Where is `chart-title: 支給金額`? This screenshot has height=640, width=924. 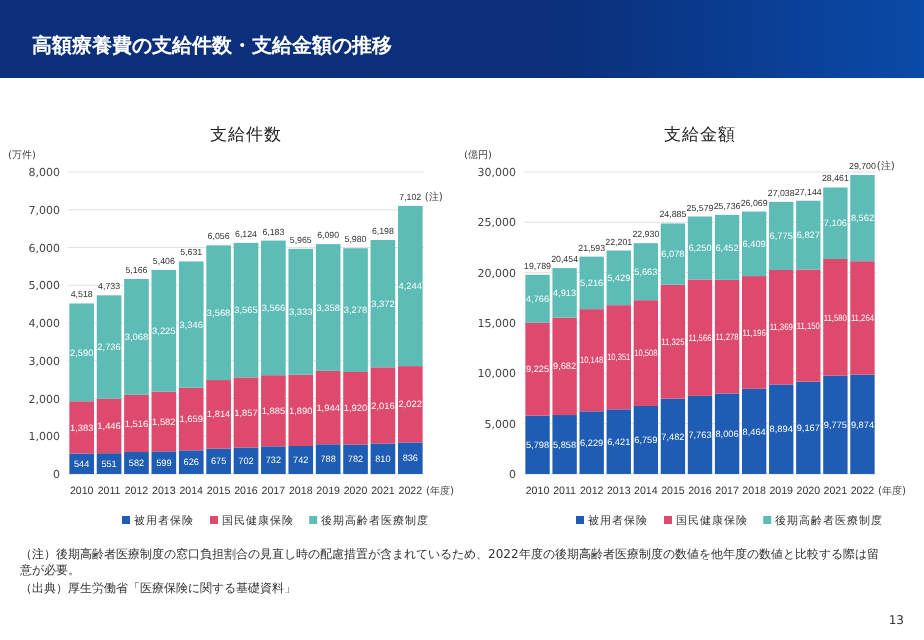
chart-title: 支給金額 is located at coordinates (700, 135).